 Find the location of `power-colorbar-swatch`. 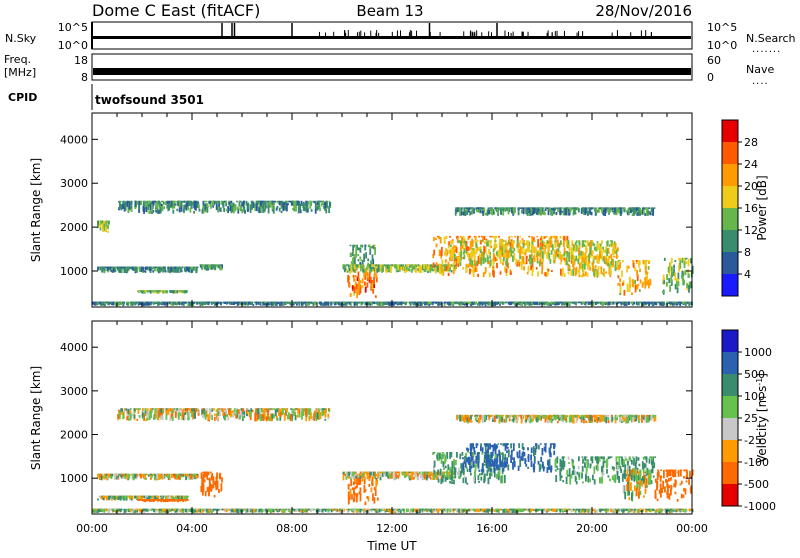

power-colorbar-swatch is located at coordinates (730, 197).